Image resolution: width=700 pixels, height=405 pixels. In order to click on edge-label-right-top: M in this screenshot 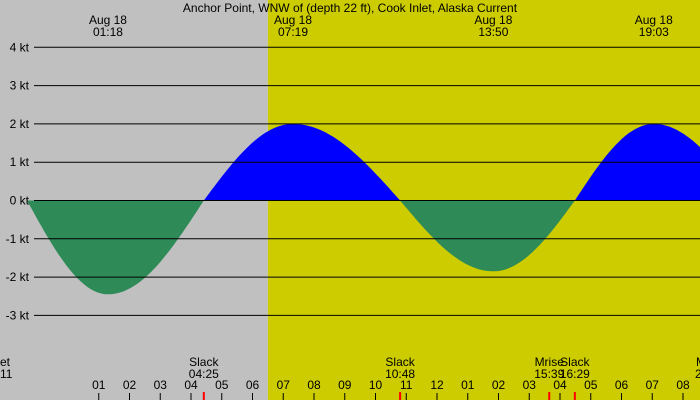, I will do `click(698, 362)`.